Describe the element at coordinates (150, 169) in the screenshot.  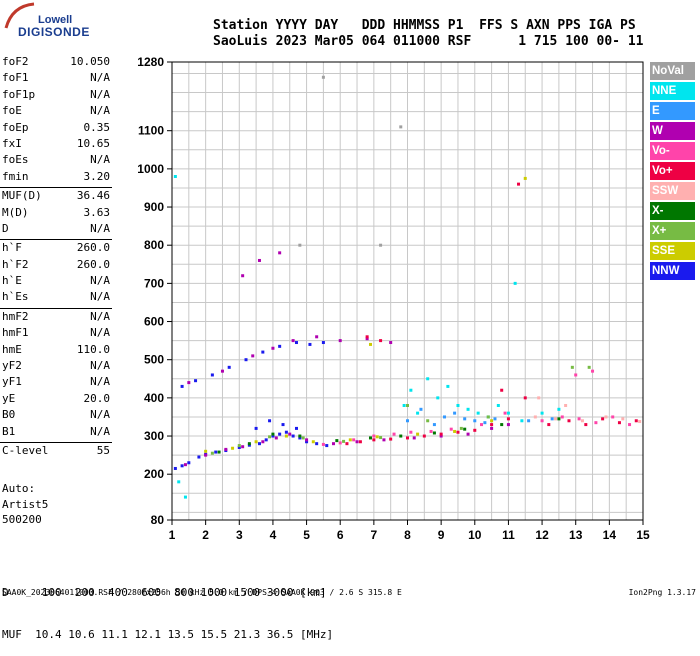
I see `y-tick-label: 1000` at that location.